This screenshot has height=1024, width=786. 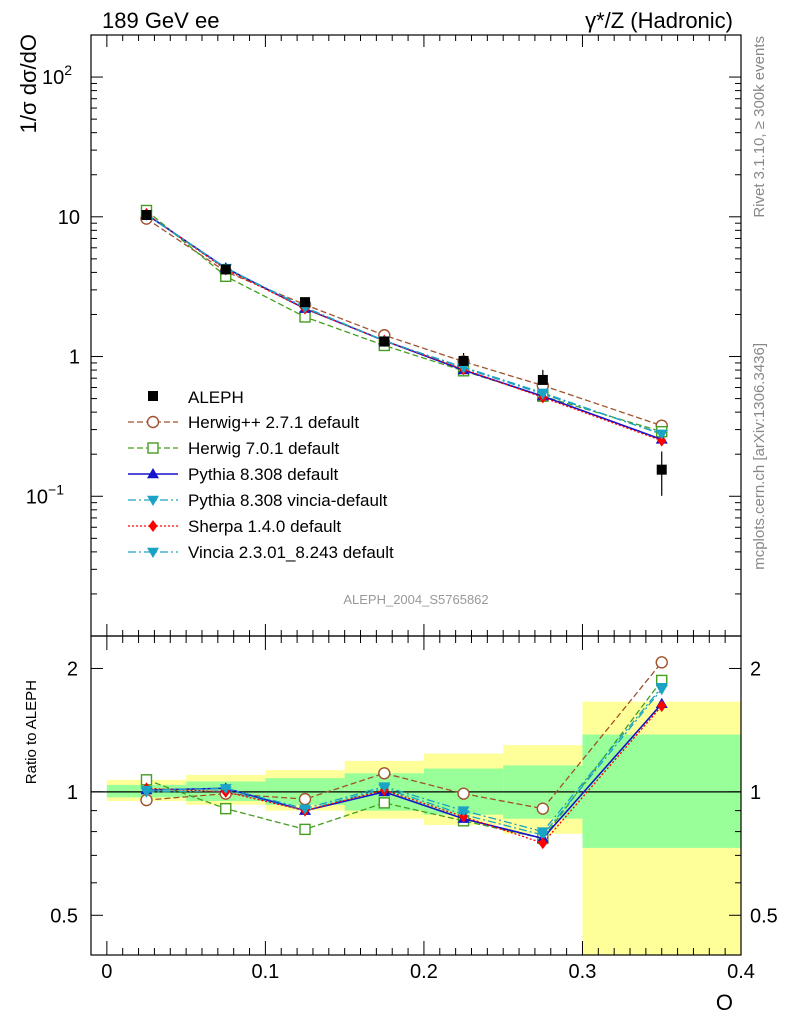 What do you see at coordinates (74, 358) in the screenshot?
I see `main-ytick-label: 1` at bounding box center [74, 358].